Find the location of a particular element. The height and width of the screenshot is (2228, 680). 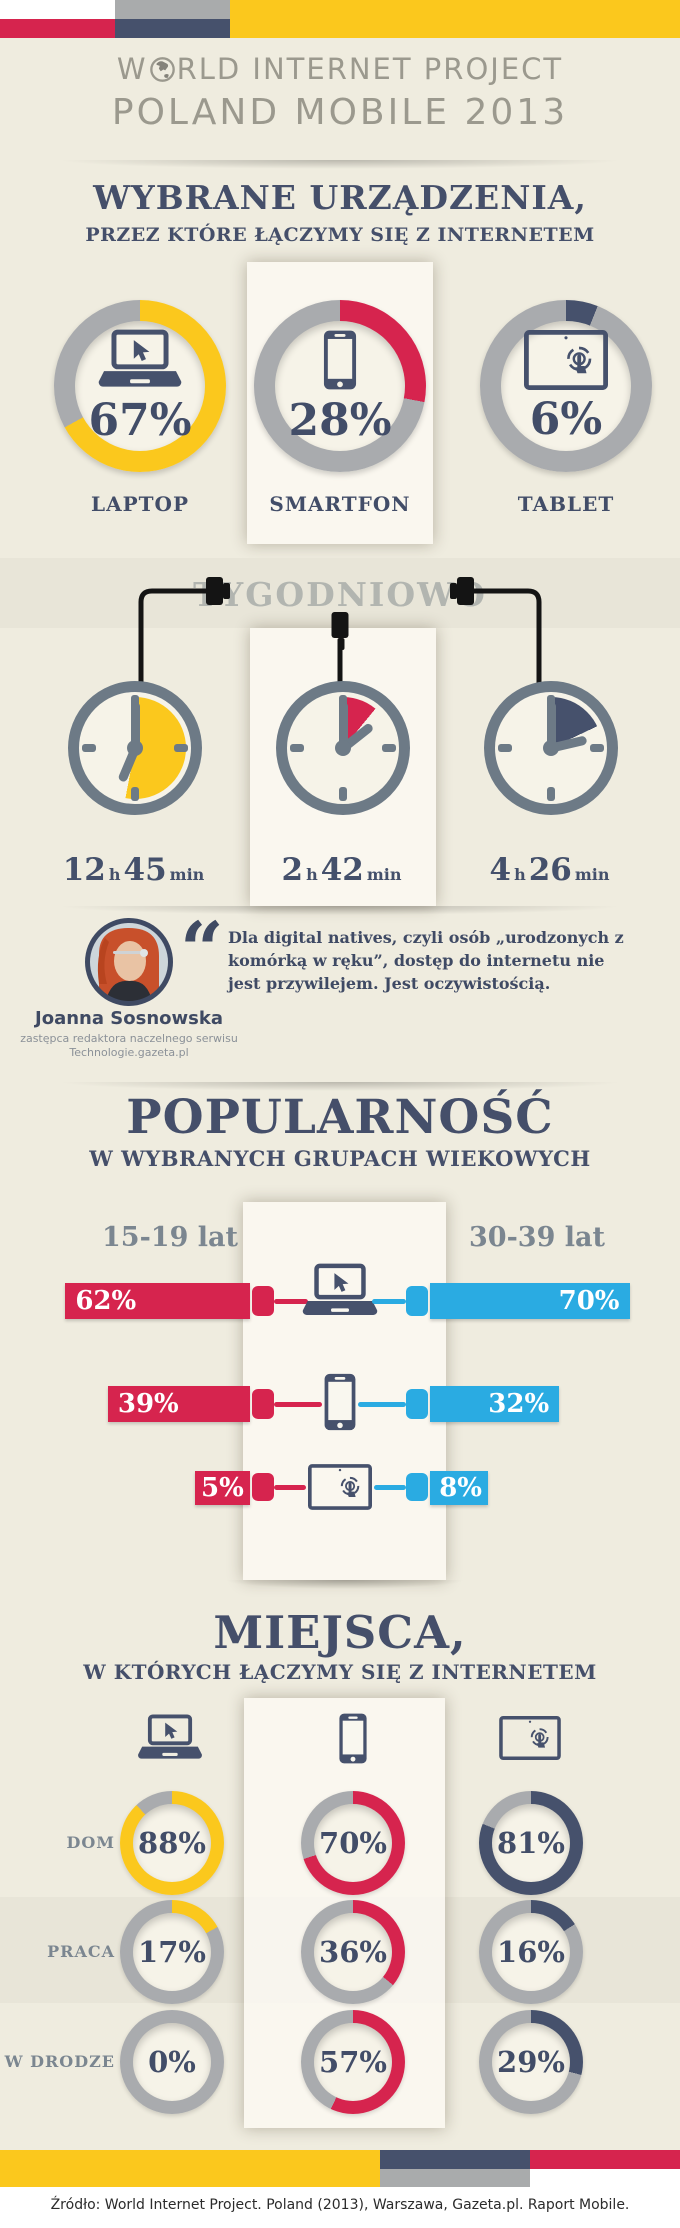

label-tablet: TABLET is located at coordinates (566, 504).